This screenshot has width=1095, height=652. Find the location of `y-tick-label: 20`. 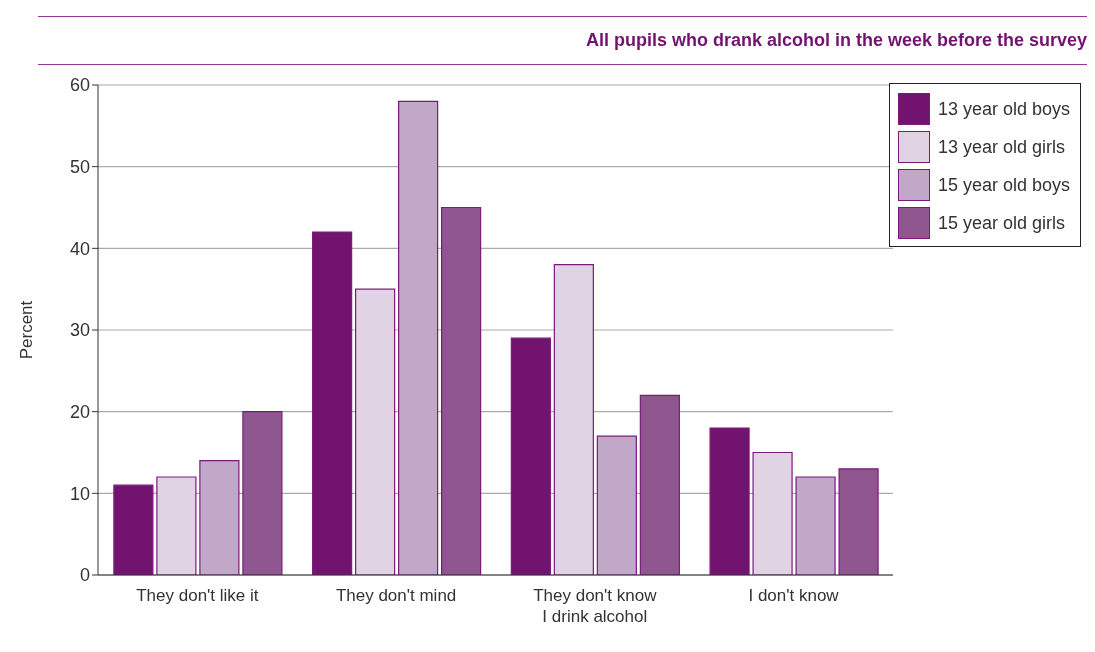

y-tick-label: 20 is located at coordinates (79, 412).